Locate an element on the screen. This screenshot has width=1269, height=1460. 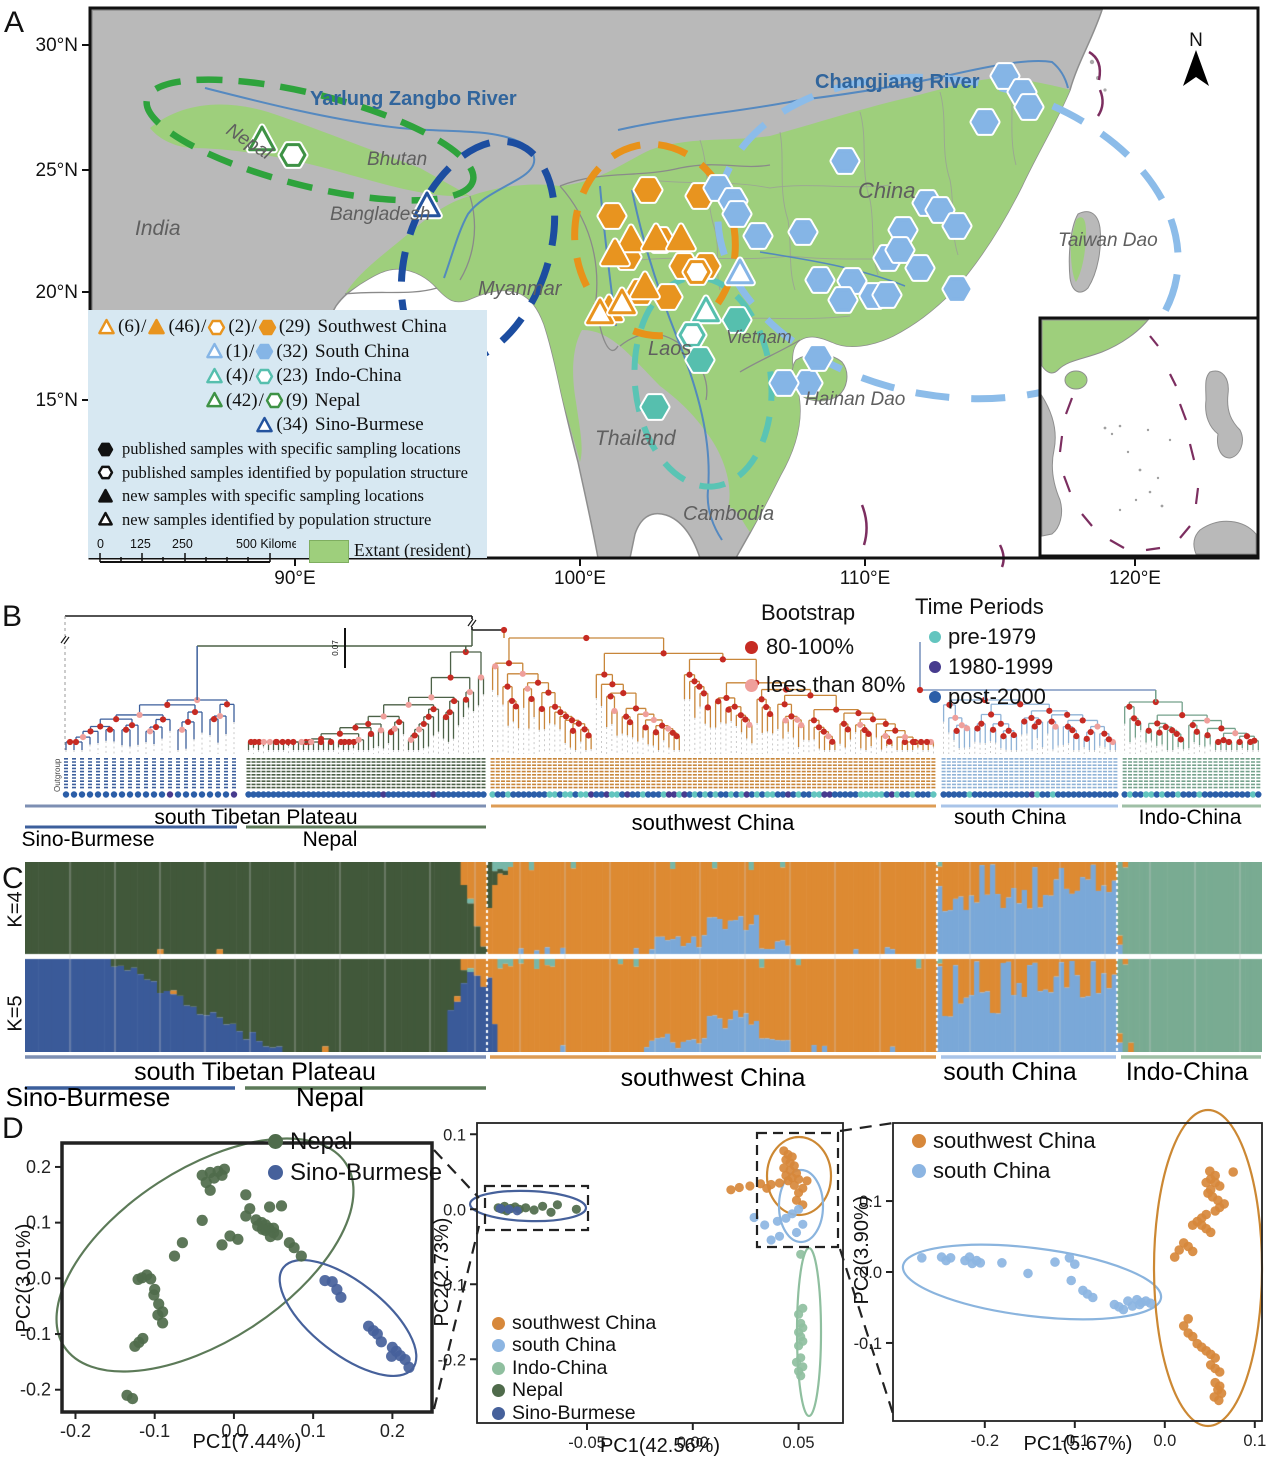
x-tick-label: -0.05 is located at coordinates (587, 1443).